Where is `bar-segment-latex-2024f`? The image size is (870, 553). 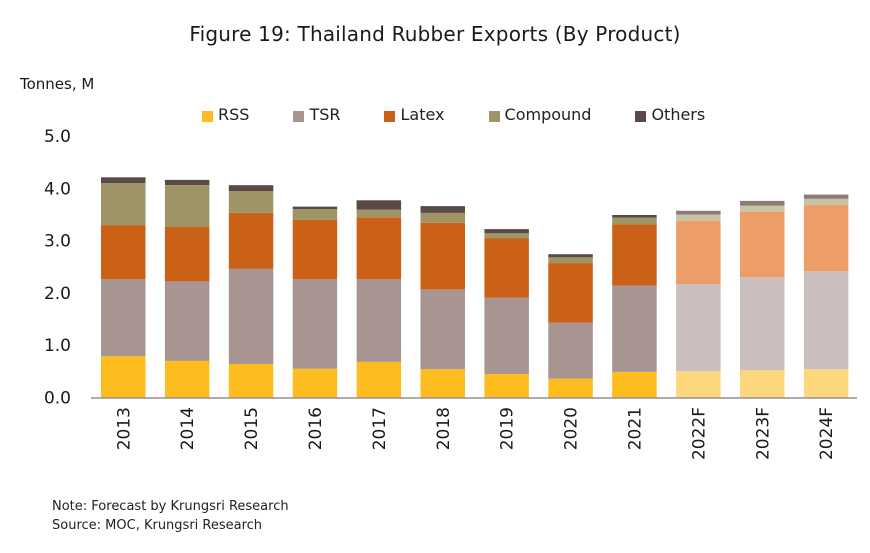
bar-segment-latex-2024f is located at coordinates (826, 238).